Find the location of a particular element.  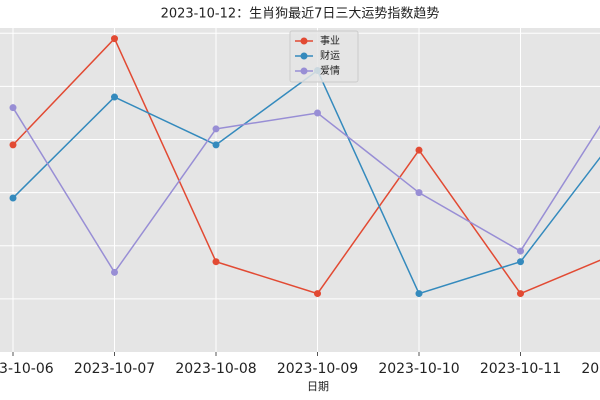

chart-title: 2023-10-12：生肖狗最近7日三大运势指数趋势 is located at coordinates (300, 14).